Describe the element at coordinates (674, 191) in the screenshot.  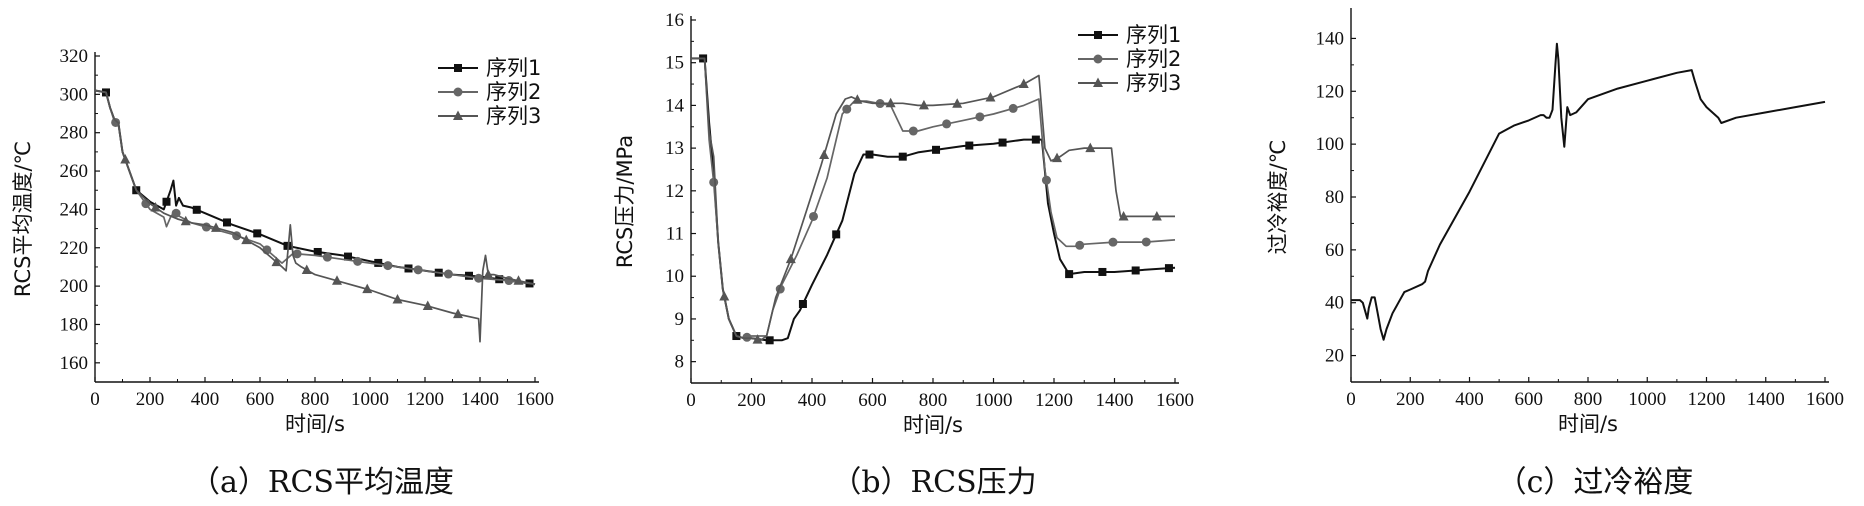
I see `y-tick-label: 12` at that location.